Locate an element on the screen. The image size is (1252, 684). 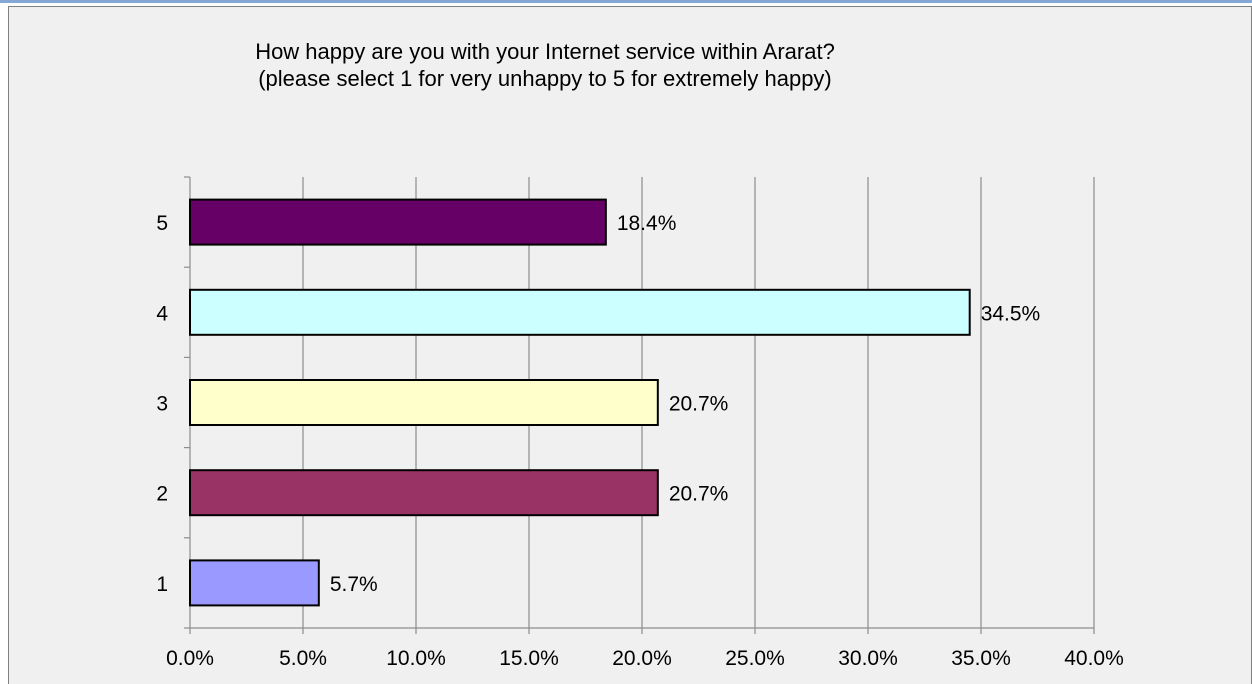
x-tick-label: 20.0% is located at coordinates (642, 658).